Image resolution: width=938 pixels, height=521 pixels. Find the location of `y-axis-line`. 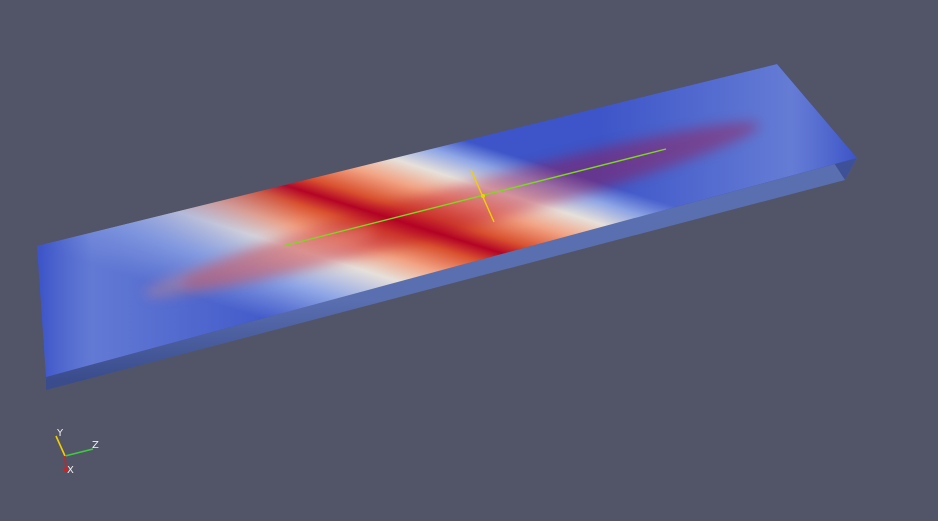

y-axis-line is located at coordinates (60, 446).